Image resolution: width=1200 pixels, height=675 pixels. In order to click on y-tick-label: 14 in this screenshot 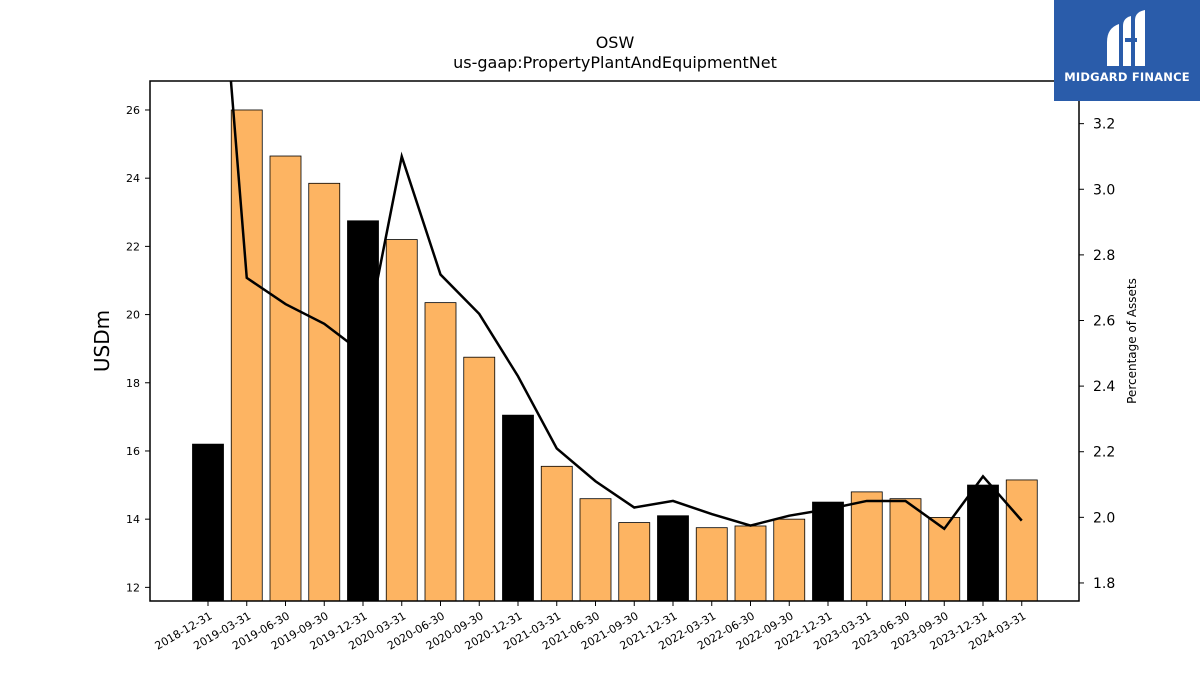, I will do `click(133, 519)`.